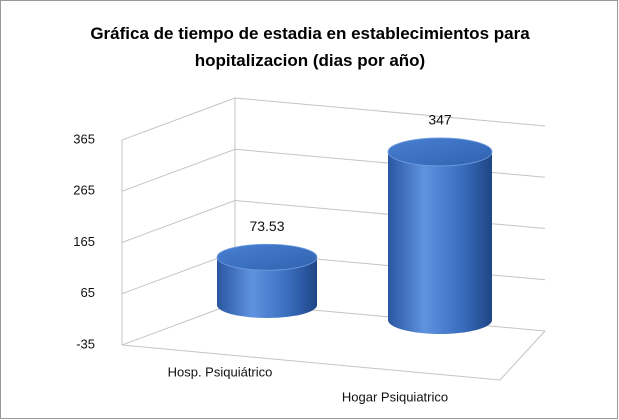 This screenshot has width=619, height=420. I want to click on y-tick-label: -35, so click(85, 343).